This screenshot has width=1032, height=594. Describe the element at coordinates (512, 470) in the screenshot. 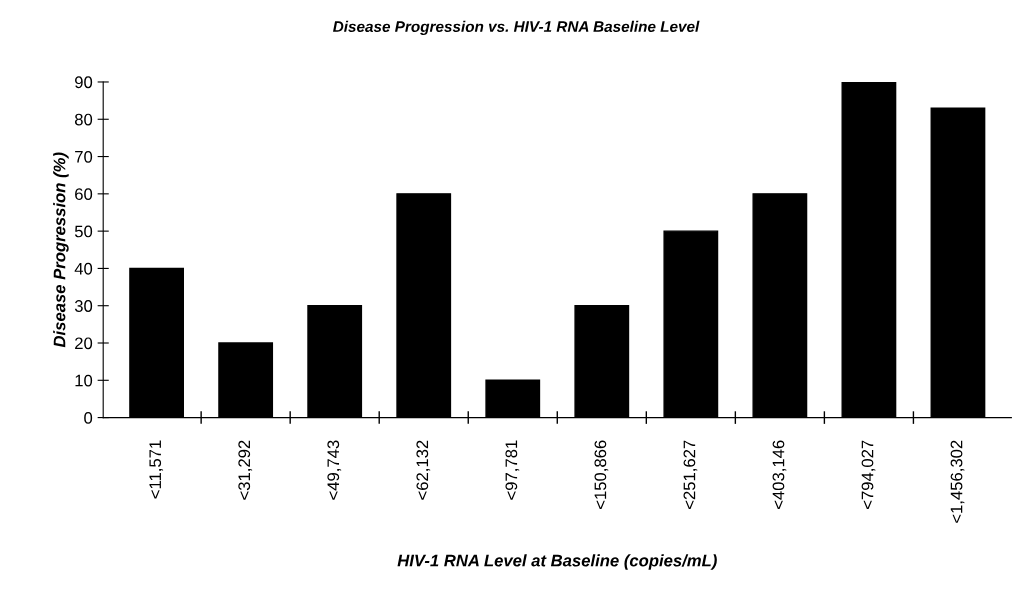

I see `x-tick-label: <97,781` at that location.